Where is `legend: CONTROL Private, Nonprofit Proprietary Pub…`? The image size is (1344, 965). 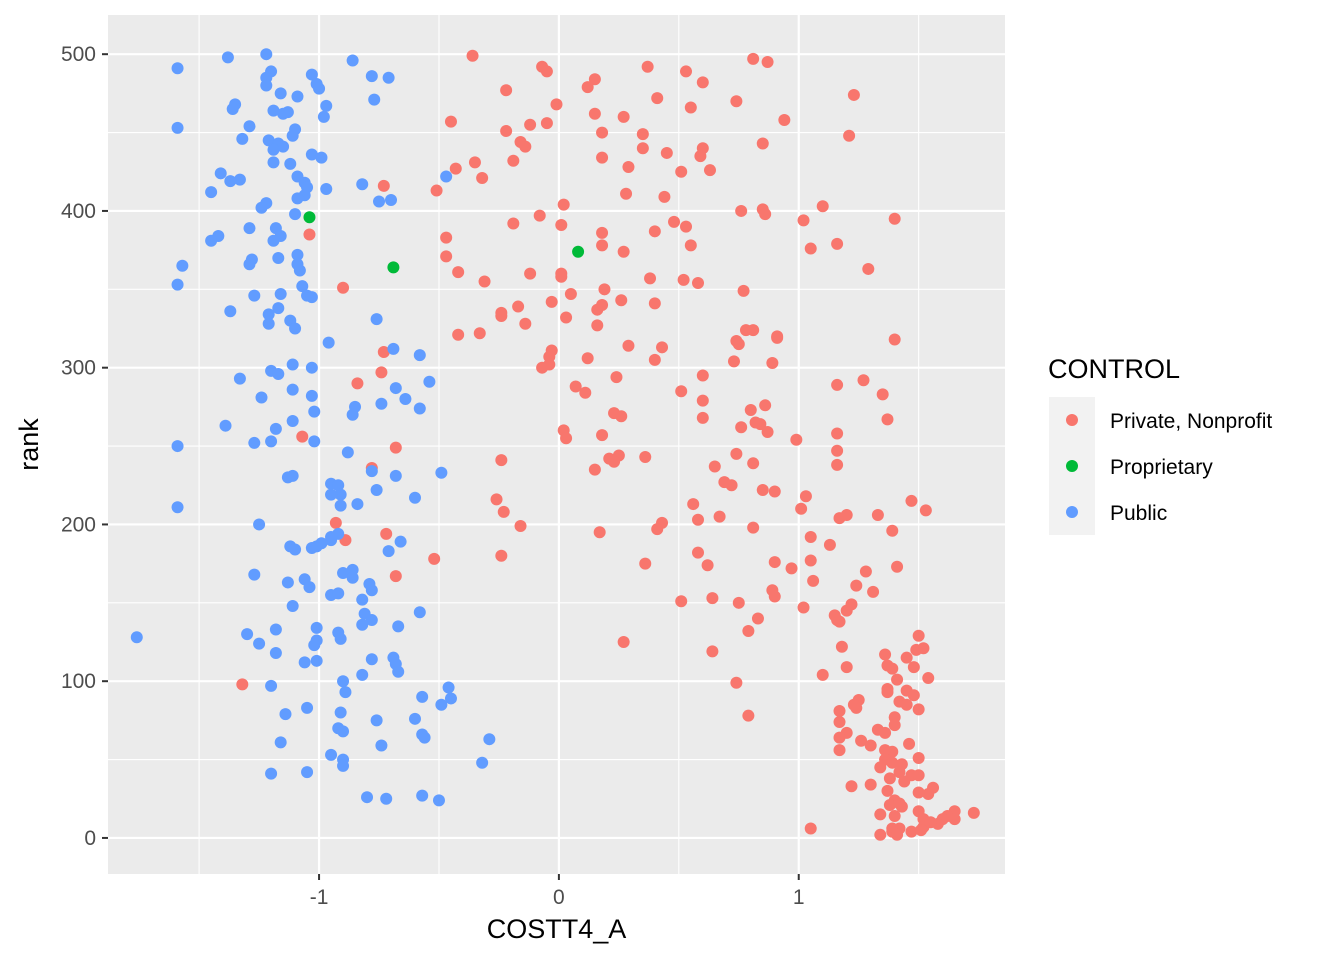 legend: CONTROL Private, Nonprofit Proprietary Pub… is located at coordinates (1160, 444).